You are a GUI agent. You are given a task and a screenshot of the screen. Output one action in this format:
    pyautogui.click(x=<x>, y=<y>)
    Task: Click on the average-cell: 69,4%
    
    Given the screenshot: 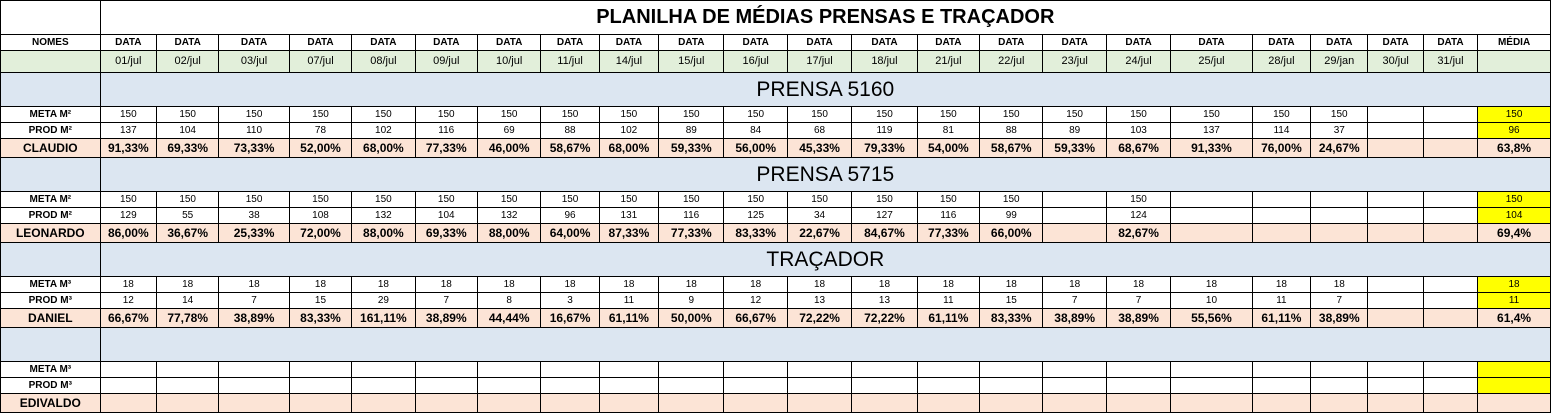 What is the action you would take?
    pyautogui.click(x=1514, y=233)
    